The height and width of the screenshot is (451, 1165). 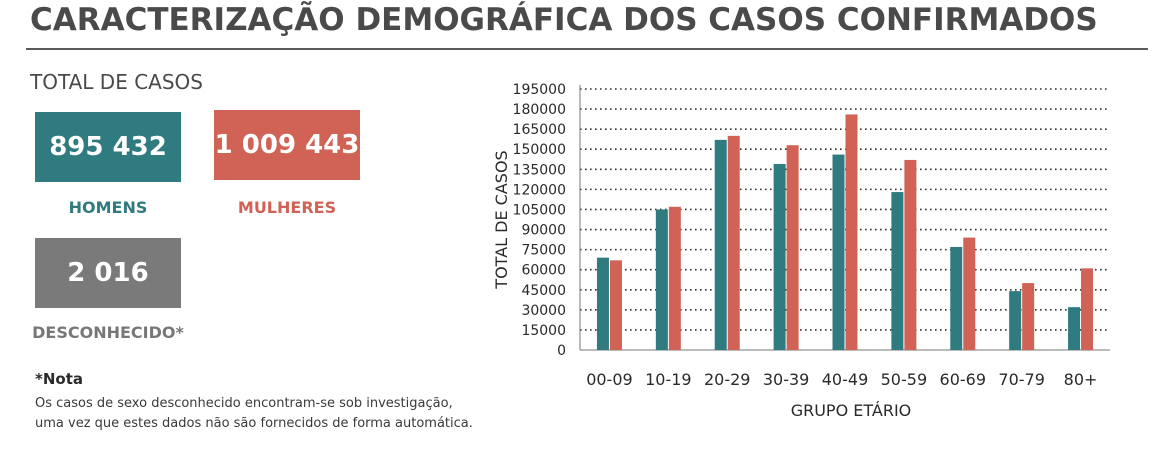 What do you see at coordinates (539, 150) in the screenshot?
I see `y-tick-label: 150000` at bounding box center [539, 150].